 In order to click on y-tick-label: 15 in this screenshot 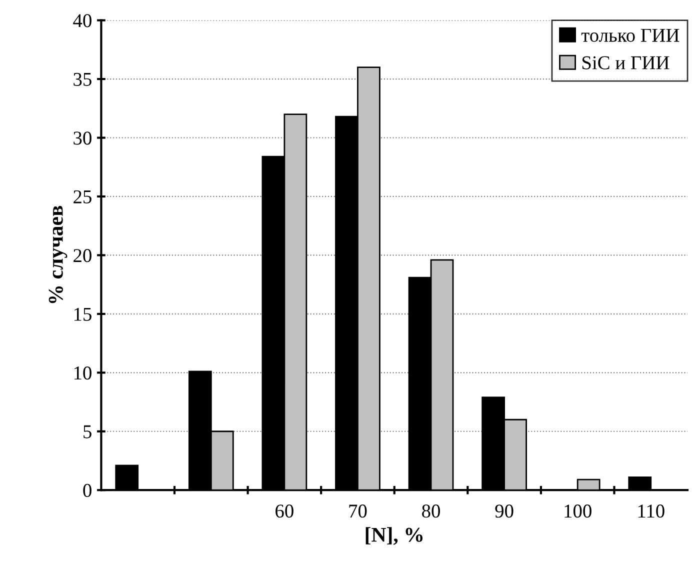, I will do `click(83, 314)`.